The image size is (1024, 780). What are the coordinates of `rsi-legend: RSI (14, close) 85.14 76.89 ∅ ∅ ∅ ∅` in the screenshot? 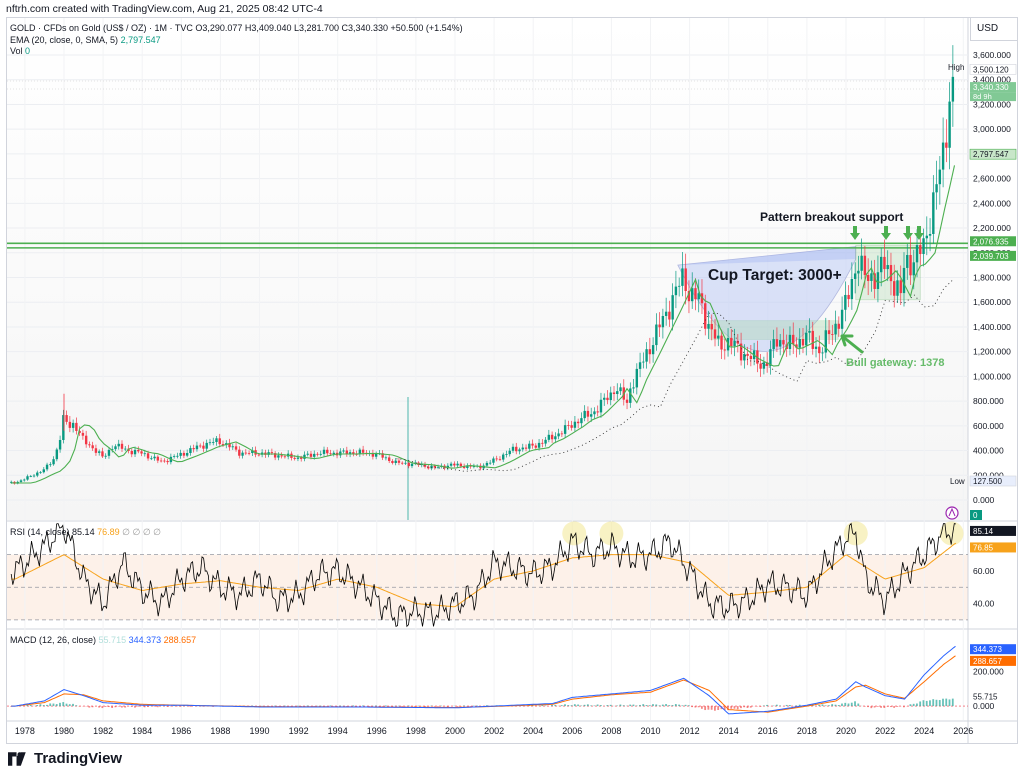 It's located at (85, 532).